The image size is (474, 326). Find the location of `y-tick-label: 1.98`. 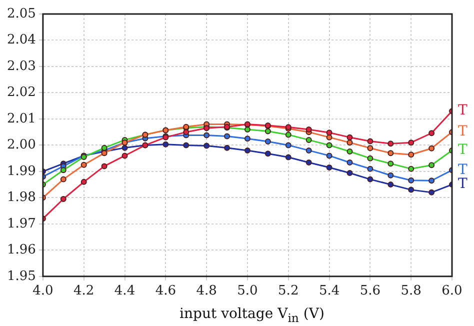

y-tick-label: 1.98 is located at coordinates (21, 198).